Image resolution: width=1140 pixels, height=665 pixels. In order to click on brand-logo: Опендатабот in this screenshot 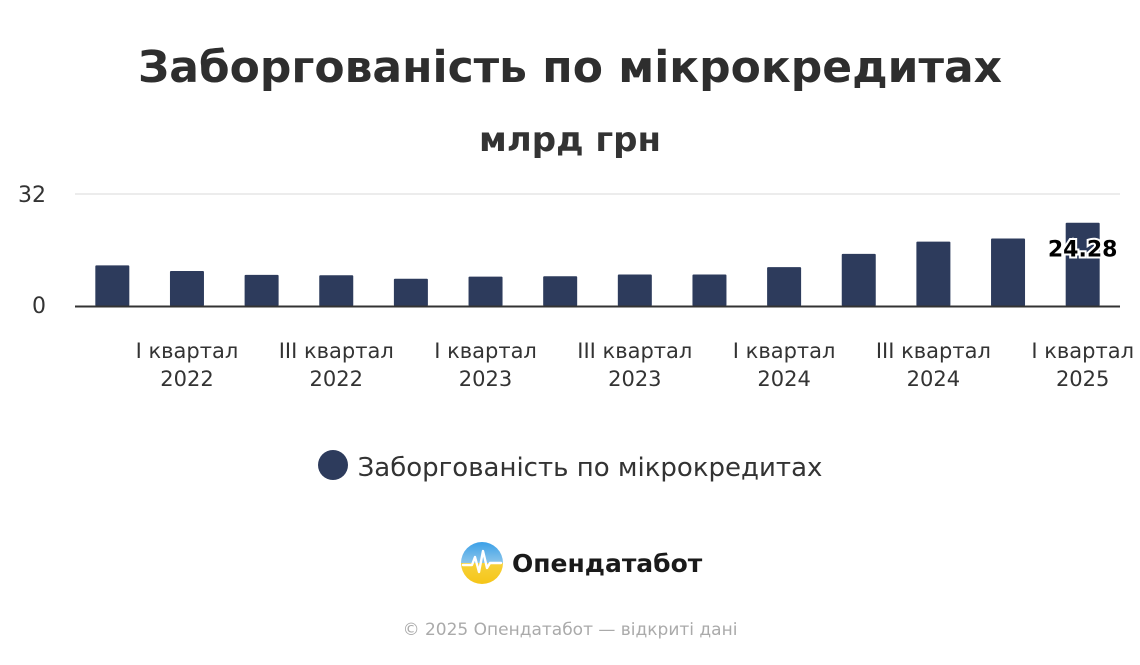, I will do `click(581, 563)`.